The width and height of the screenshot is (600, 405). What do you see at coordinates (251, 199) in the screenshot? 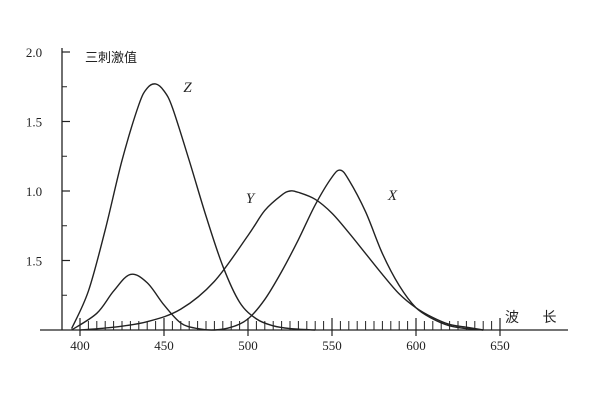
I see `series-label-y: Y` at bounding box center [251, 199].